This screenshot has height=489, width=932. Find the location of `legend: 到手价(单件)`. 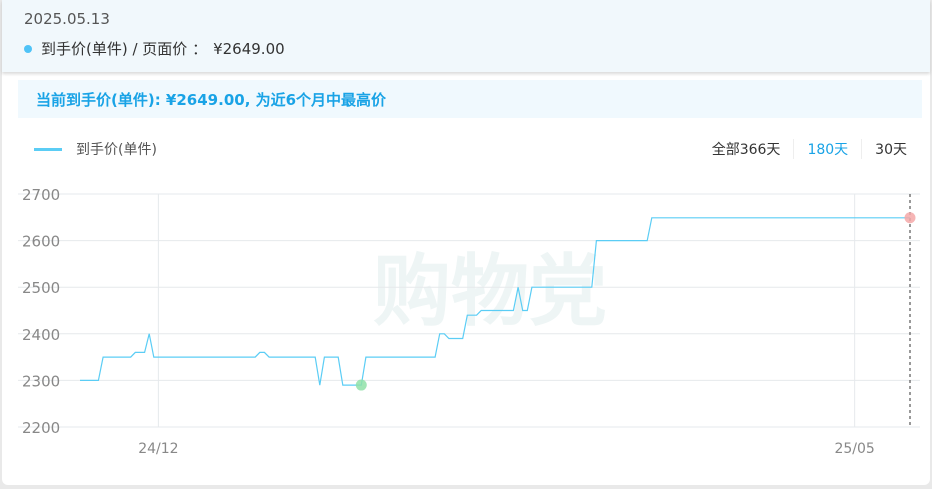

legend: 到手价(单件) is located at coordinates (95, 149).